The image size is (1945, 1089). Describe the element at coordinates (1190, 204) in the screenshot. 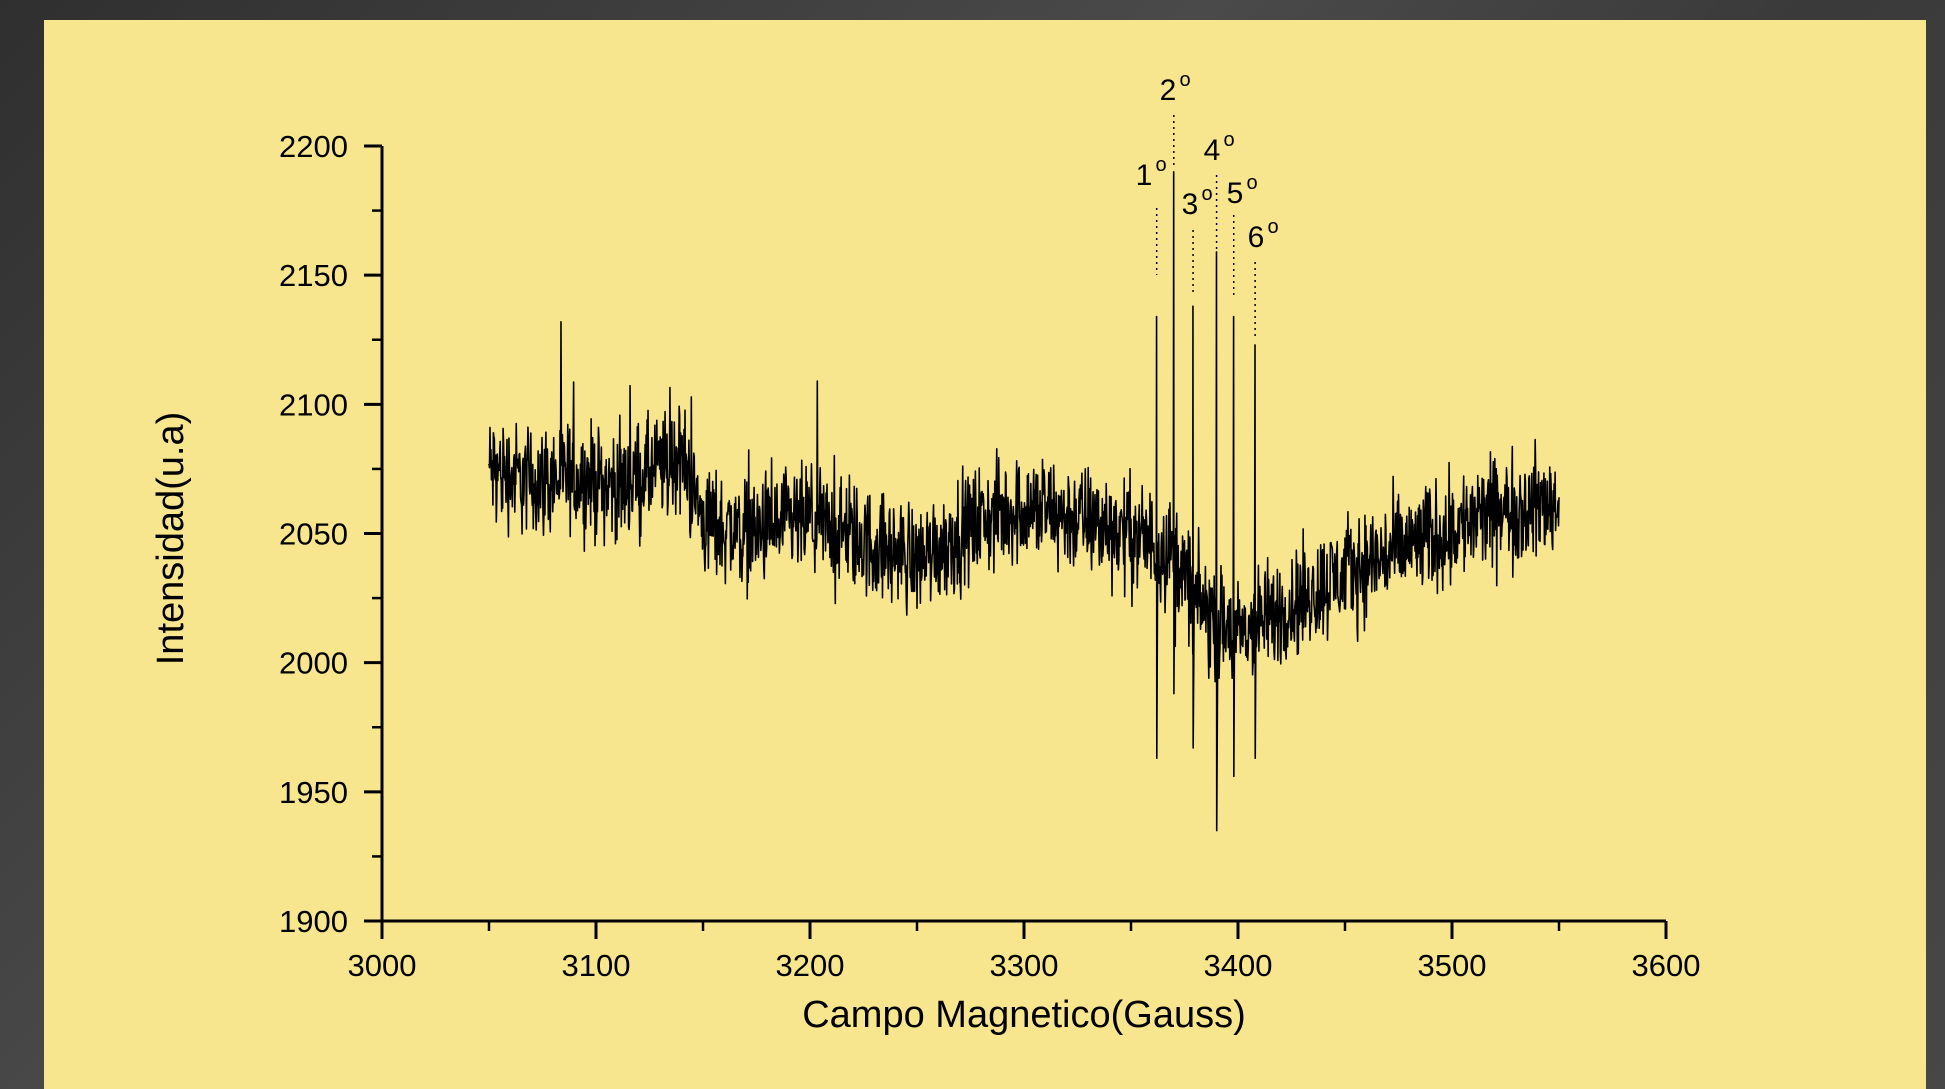

I see `peak-label-3: 3` at that location.